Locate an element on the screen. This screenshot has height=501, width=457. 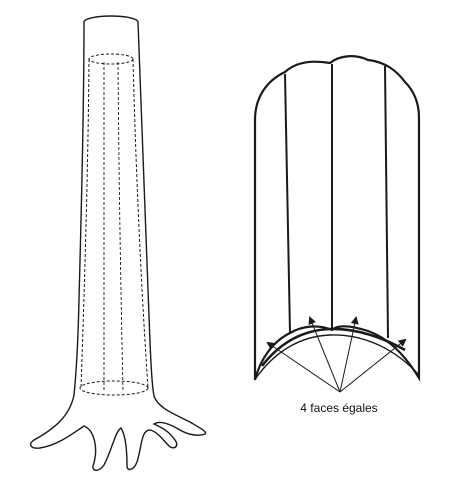
inner-cylinder-right-edge is located at coordinates (140, 223).